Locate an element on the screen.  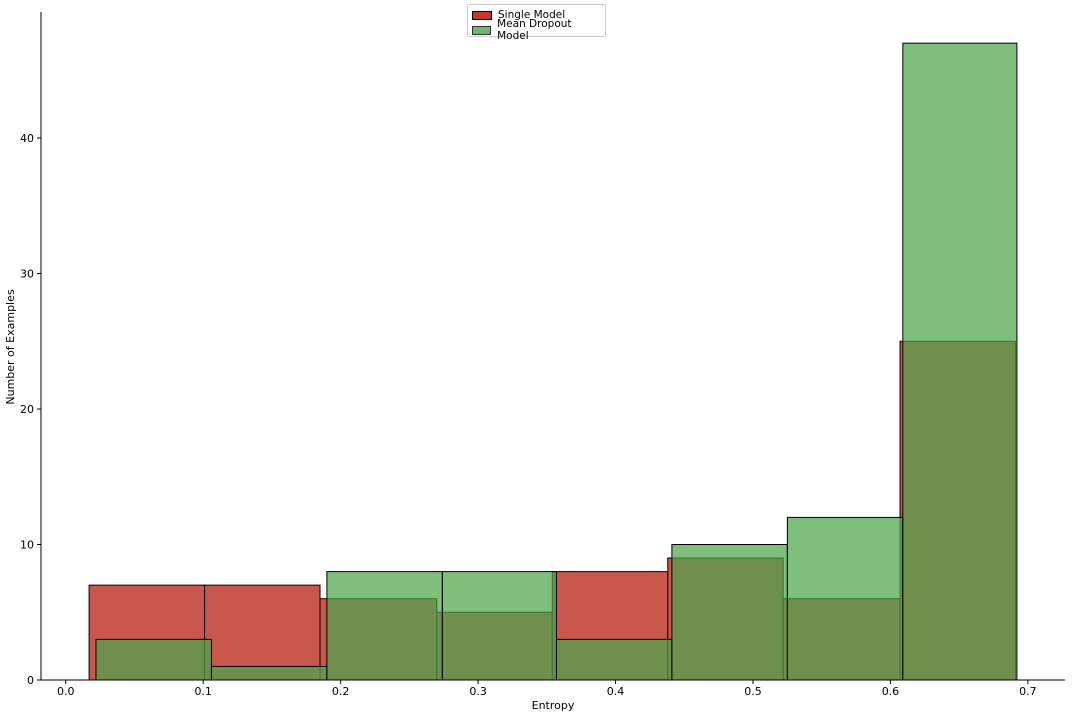
x-tick-label-4: 0.4 is located at coordinates (616, 691).